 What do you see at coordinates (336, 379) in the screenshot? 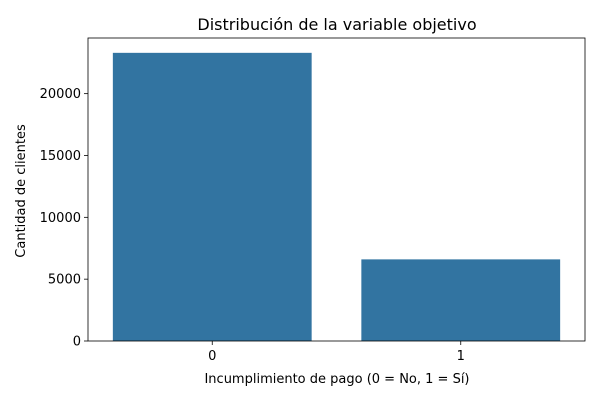
I see `x-axis-label: Incumplimiento de pago (0 = No, 1 = Sí)` at bounding box center [336, 379].